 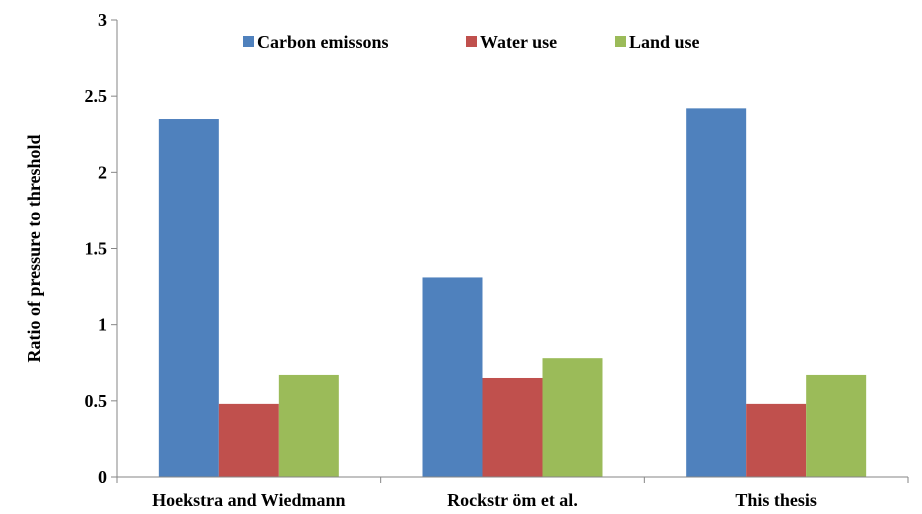 What do you see at coordinates (248, 500) in the screenshot?
I see `x-category-label: Hoekstra and Wiedmann` at bounding box center [248, 500].